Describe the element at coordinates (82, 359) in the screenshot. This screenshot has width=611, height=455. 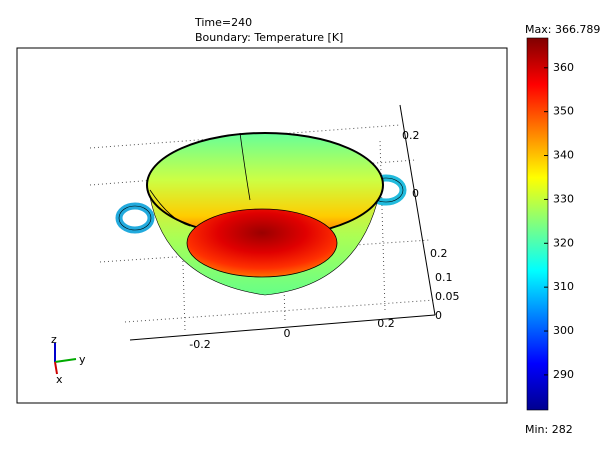
I see `triad-label: y` at that location.